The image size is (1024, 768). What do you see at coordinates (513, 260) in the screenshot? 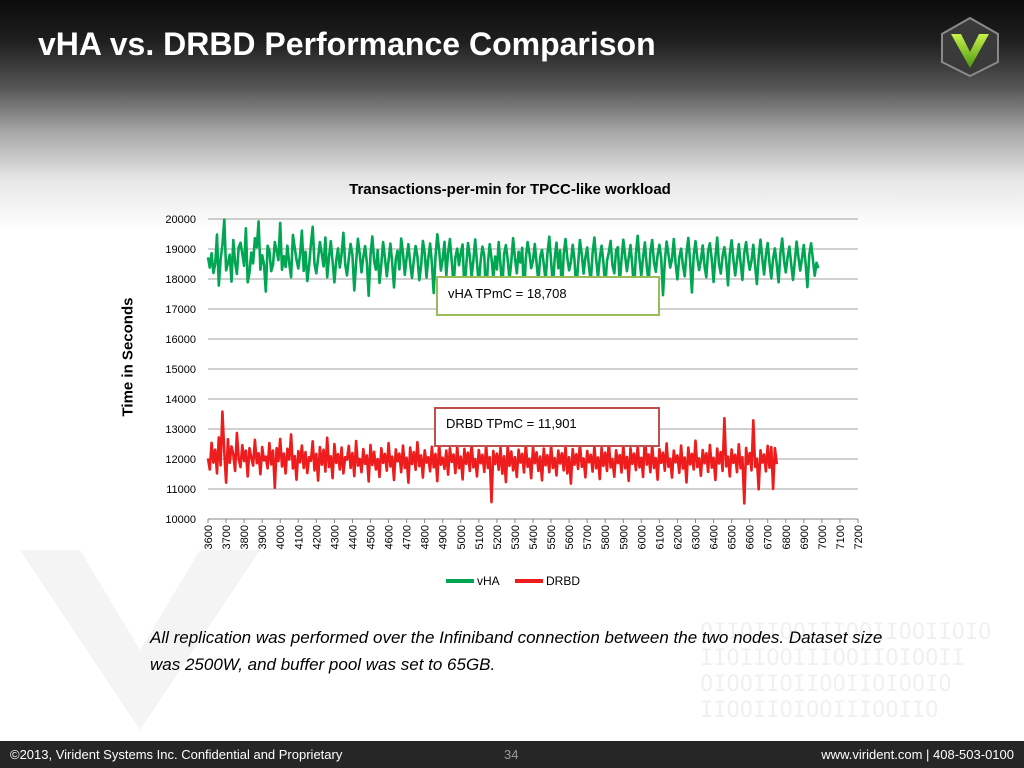
I see `series-line-vha` at bounding box center [513, 260].